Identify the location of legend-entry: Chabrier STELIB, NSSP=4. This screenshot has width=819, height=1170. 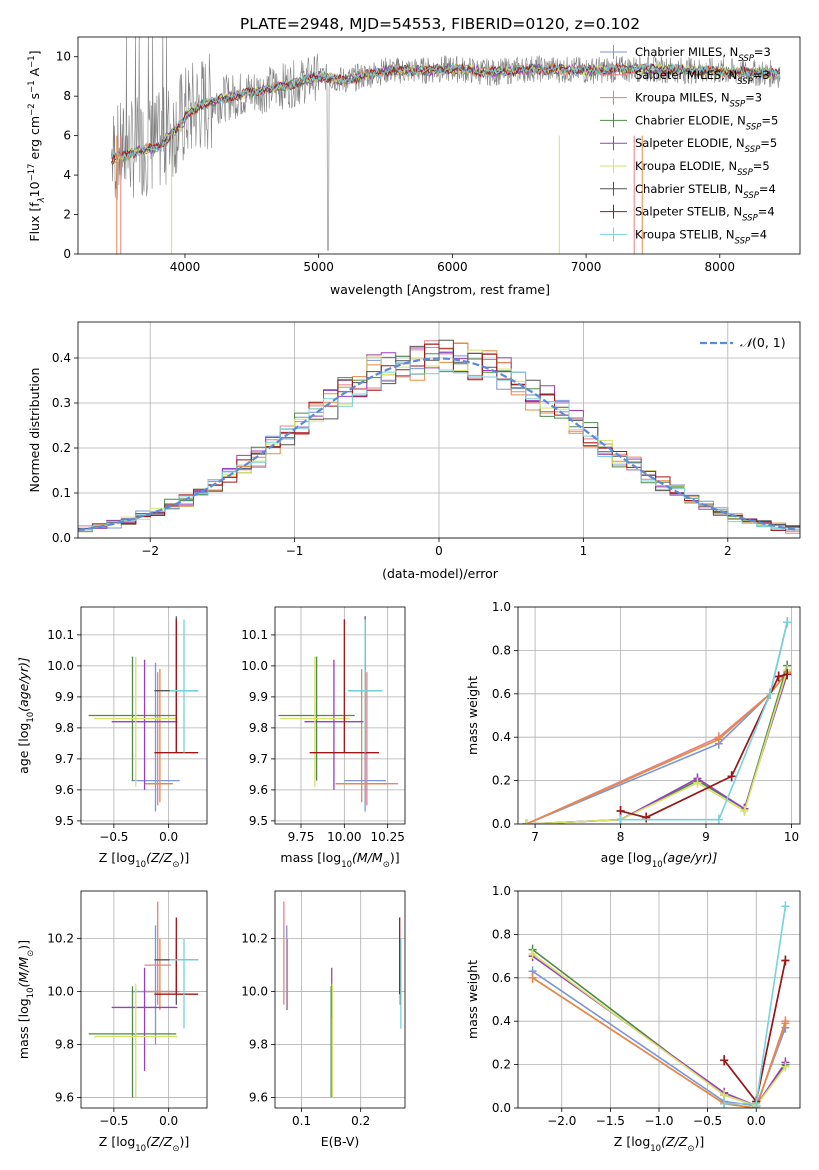
(705, 191).